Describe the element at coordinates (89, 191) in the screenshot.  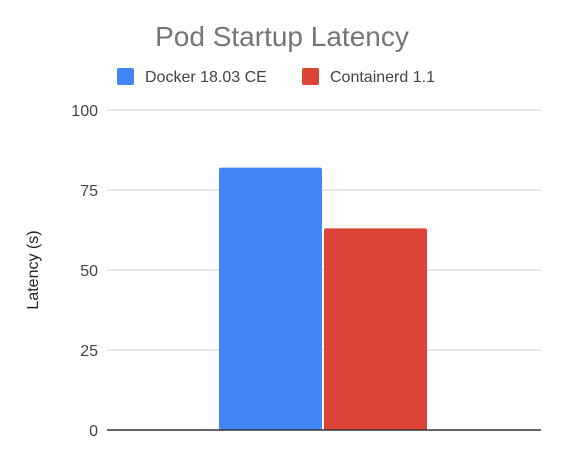
I see `y-tick-label: 75` at that location.